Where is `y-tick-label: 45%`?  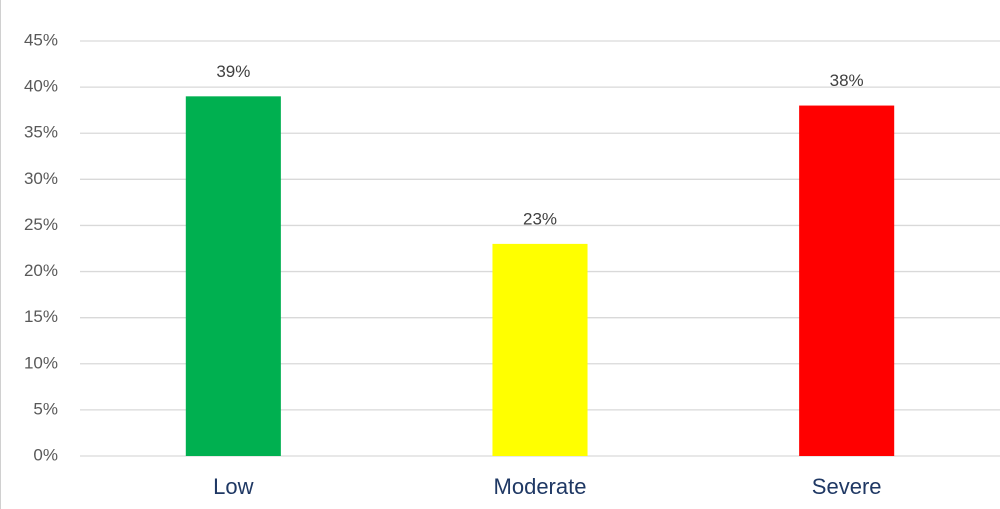 y-tick-label: 45% is located at coordinates (41, 39).